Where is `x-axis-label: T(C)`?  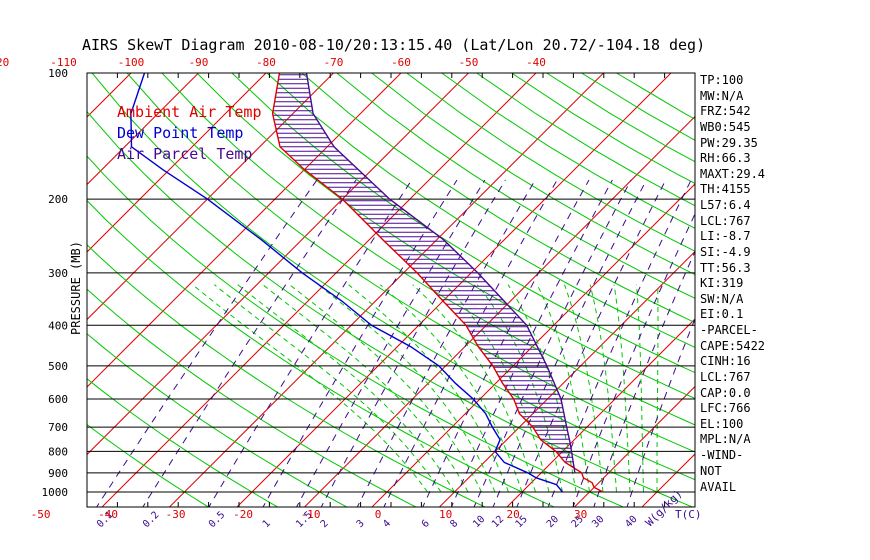
x-axis-label: T(C) is located at coordinates (688, 514).